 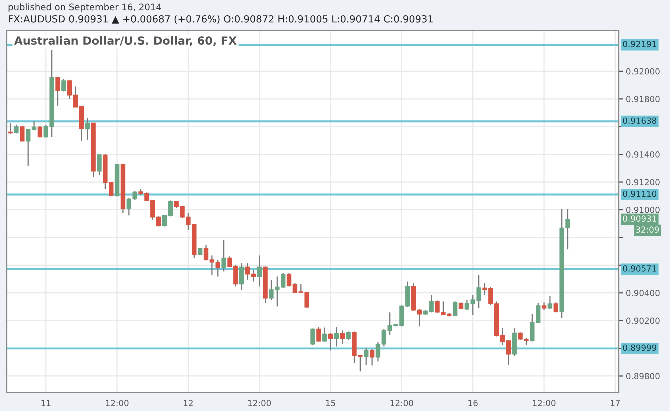 What do you see at coordinates (639, 269) in the screenshot?
I see `ref-line-label: 0.90571` at bounding box center [639, 269].